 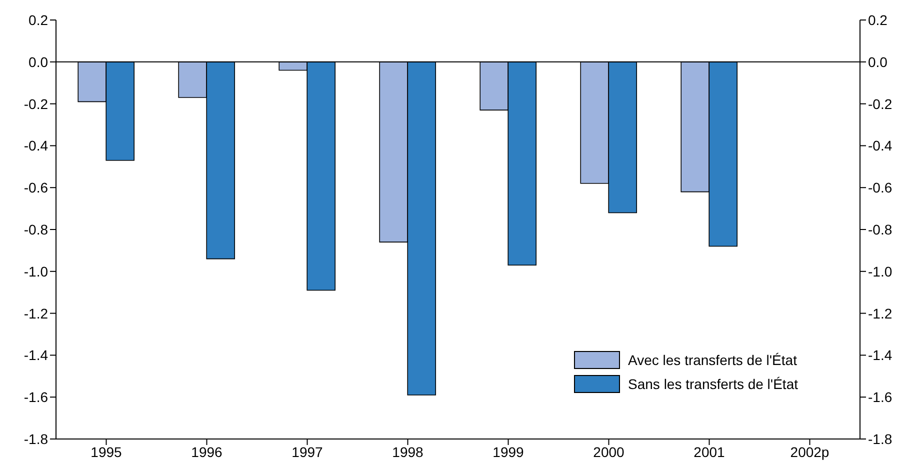 I want to click on y2-tick-label: -0.6, so click(x=880, y=188).